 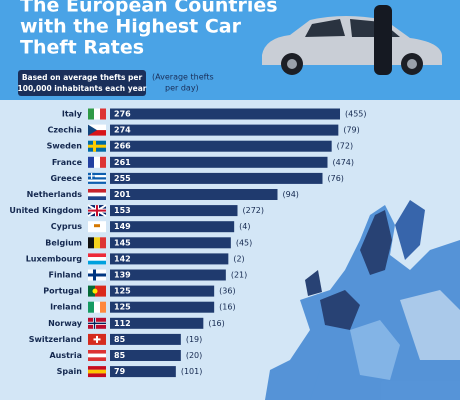 What do you see at coordinates (352, 40) in the screenshot?
I see `car-illustration` at bounding box center [352, 40].